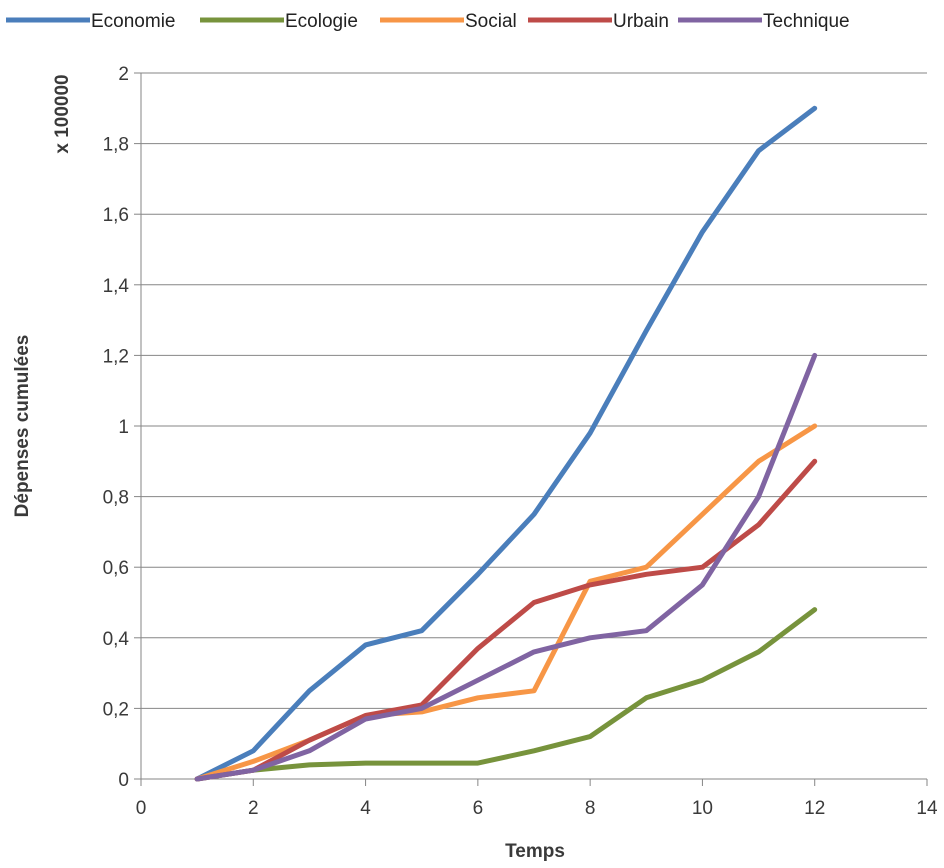 The width and height of the screenshot is (944, 868). What do you see at coordinates (123, 74) in the screenshot?
I see `y-tick-label: 2` at bounding box center [123, 74].